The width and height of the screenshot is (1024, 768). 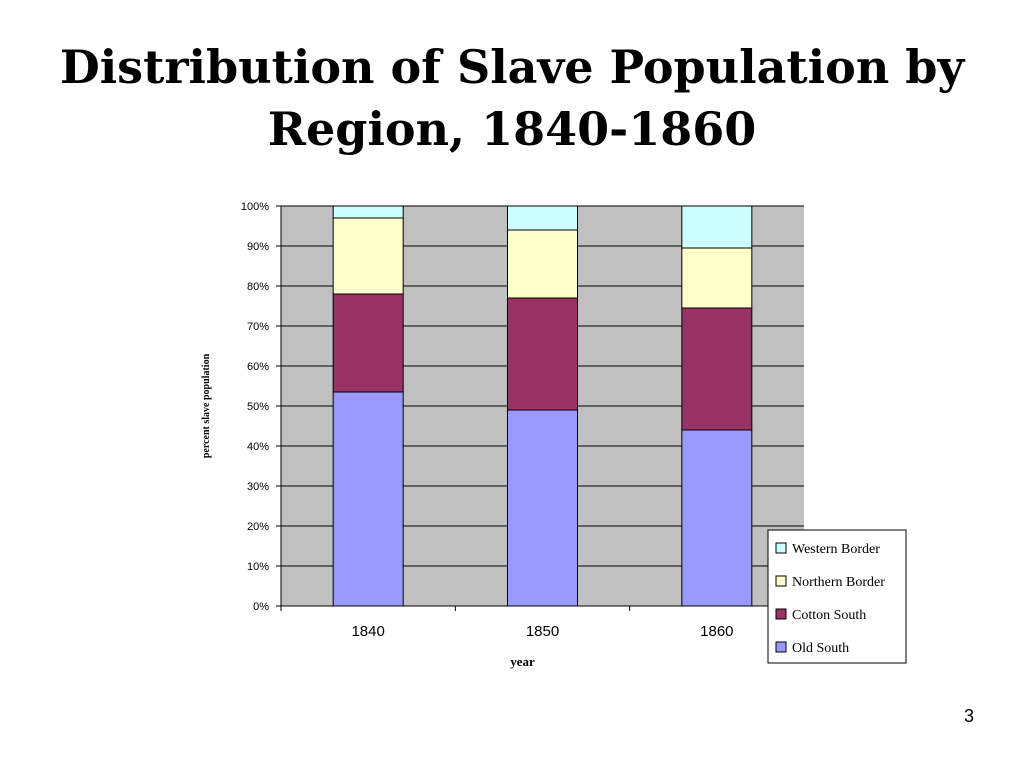 What do you see at coordinates (838, 582) in the screenshot?
I see `legend-label: Northern Border` at bounding box center [838, 582].